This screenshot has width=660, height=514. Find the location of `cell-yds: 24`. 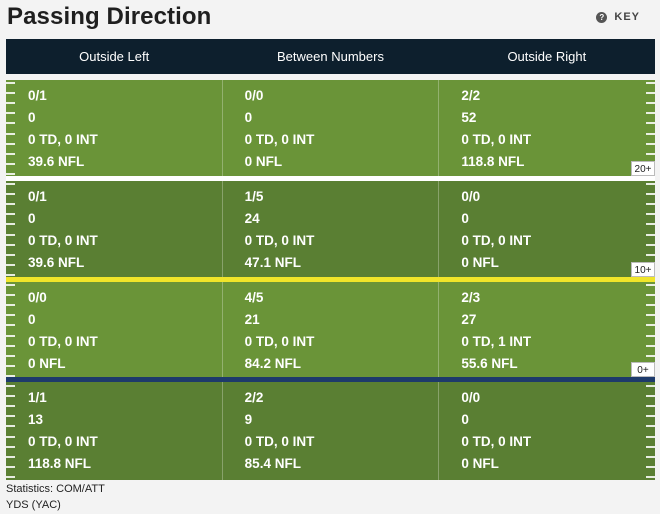

cell-yds: 24 is located at coordinates (252, 218).